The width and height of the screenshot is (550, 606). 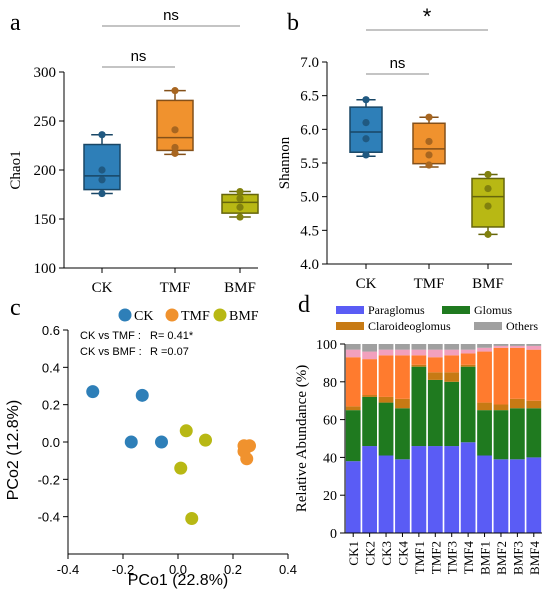 What do you see at coordinates (452, 557) in the screenshot?
I see `x-tick-label: TMF3` at bounding box center [452, 557].